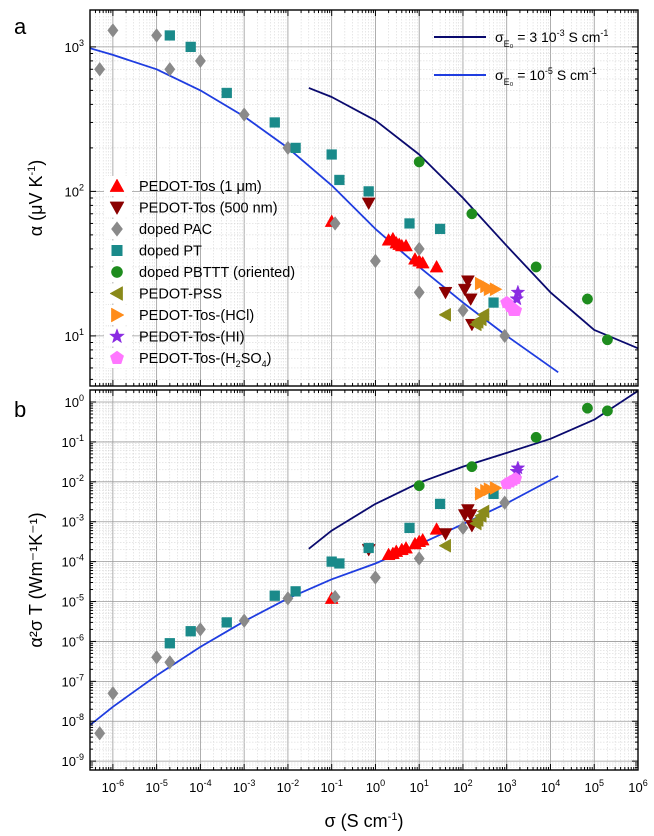 This screenshot has width=654, height=836. Describe the element at coordinates (550, 786) in the screenshot. I see `x-tick-label: 10⁴` at that location.